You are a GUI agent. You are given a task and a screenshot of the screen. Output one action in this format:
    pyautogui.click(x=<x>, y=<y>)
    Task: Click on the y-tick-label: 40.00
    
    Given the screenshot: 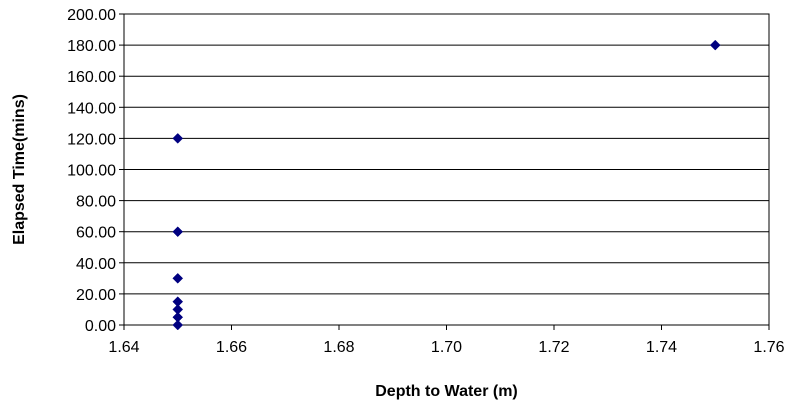 What is the action you would take?
    pyautogui.click(x=96, y=264)
    